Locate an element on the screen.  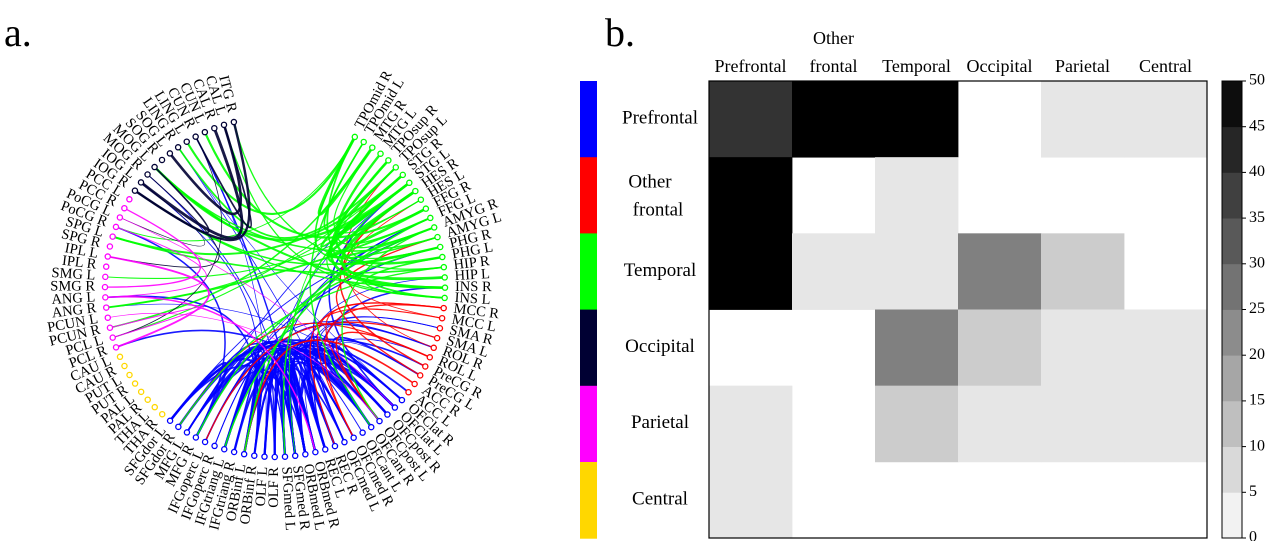
region-color-swatch is located at coordinates (588, 424).